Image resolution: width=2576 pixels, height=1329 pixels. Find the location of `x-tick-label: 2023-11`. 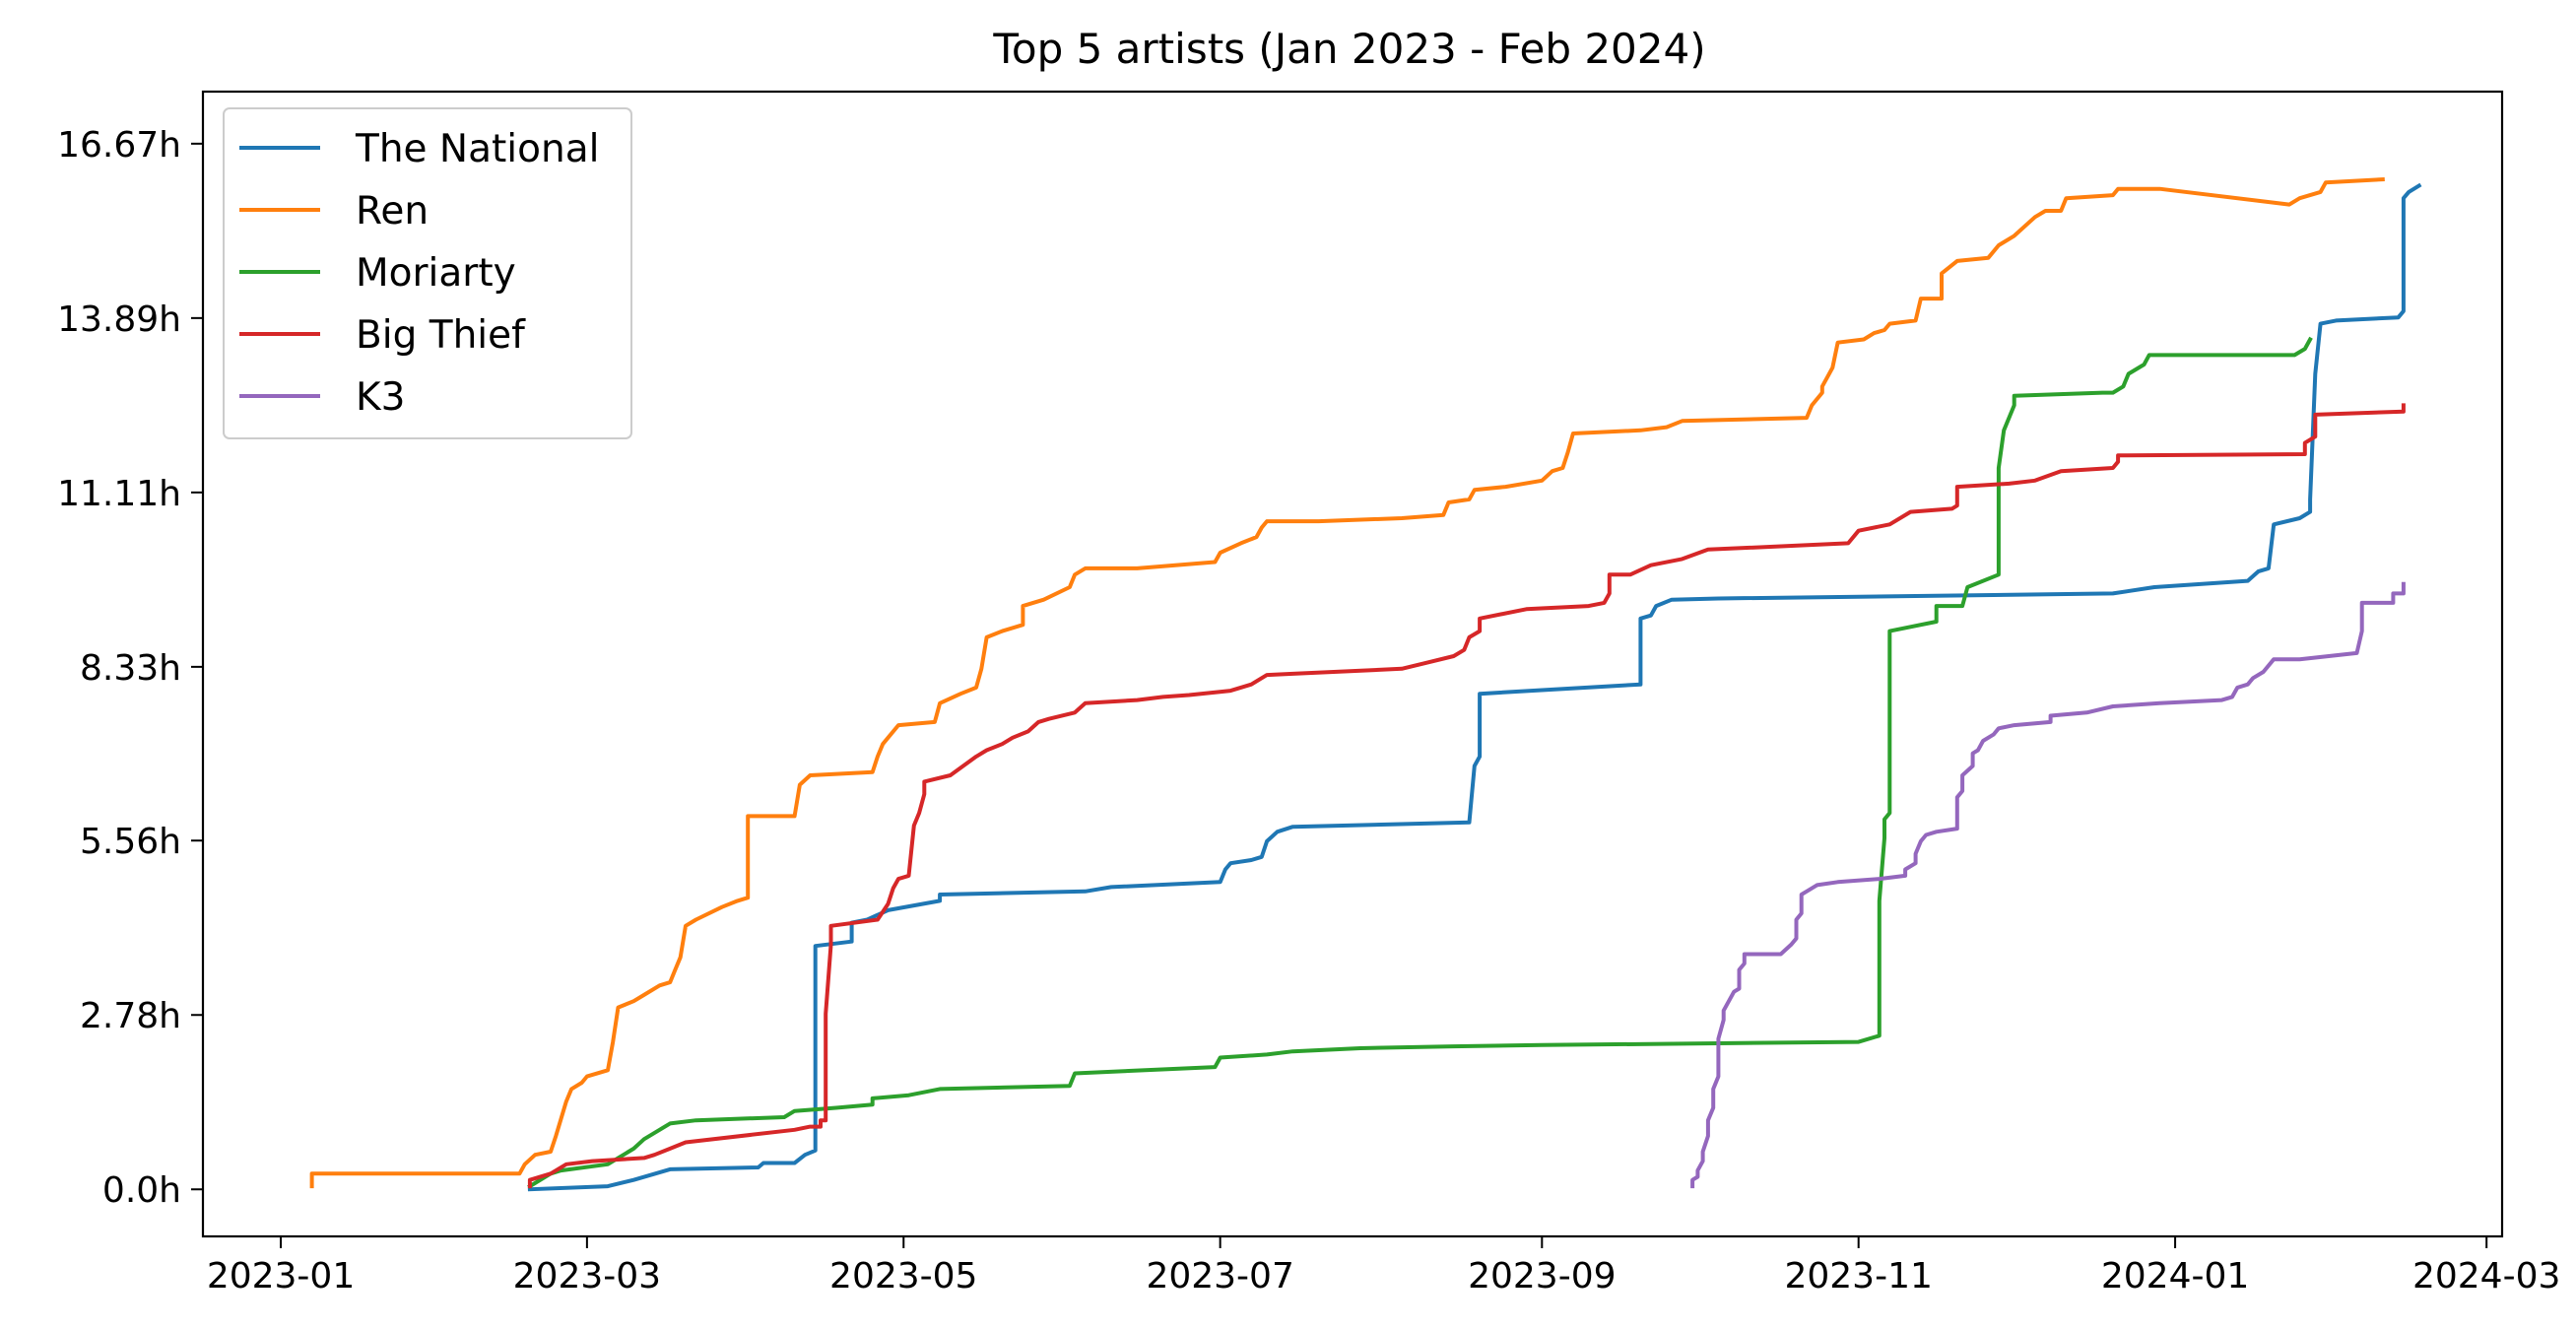

x-tick-label: 2023-11 is located at coordinates (1858, 1276).